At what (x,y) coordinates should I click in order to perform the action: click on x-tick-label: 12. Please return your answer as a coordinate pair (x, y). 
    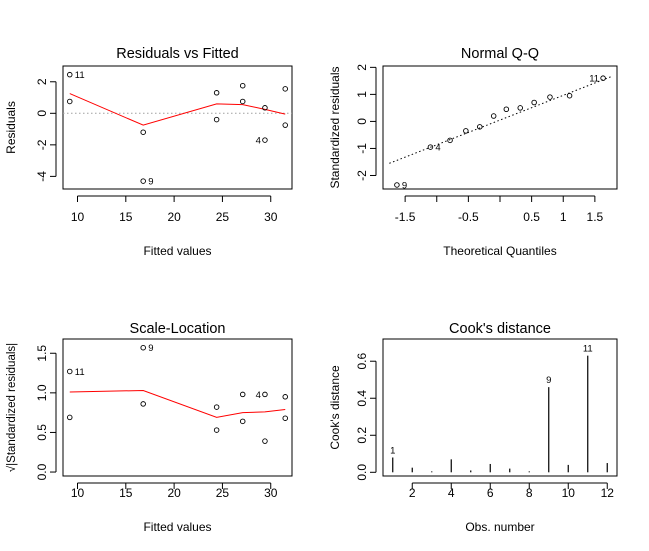
    Looking at the image, I should click on (608, 493).